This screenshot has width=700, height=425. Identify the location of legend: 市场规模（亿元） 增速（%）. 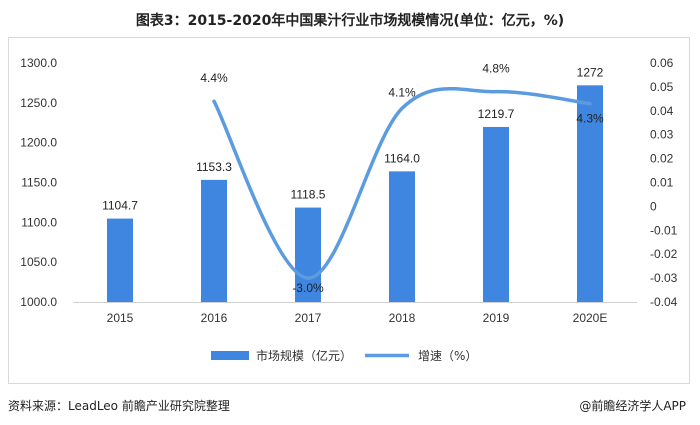
(344, 355).